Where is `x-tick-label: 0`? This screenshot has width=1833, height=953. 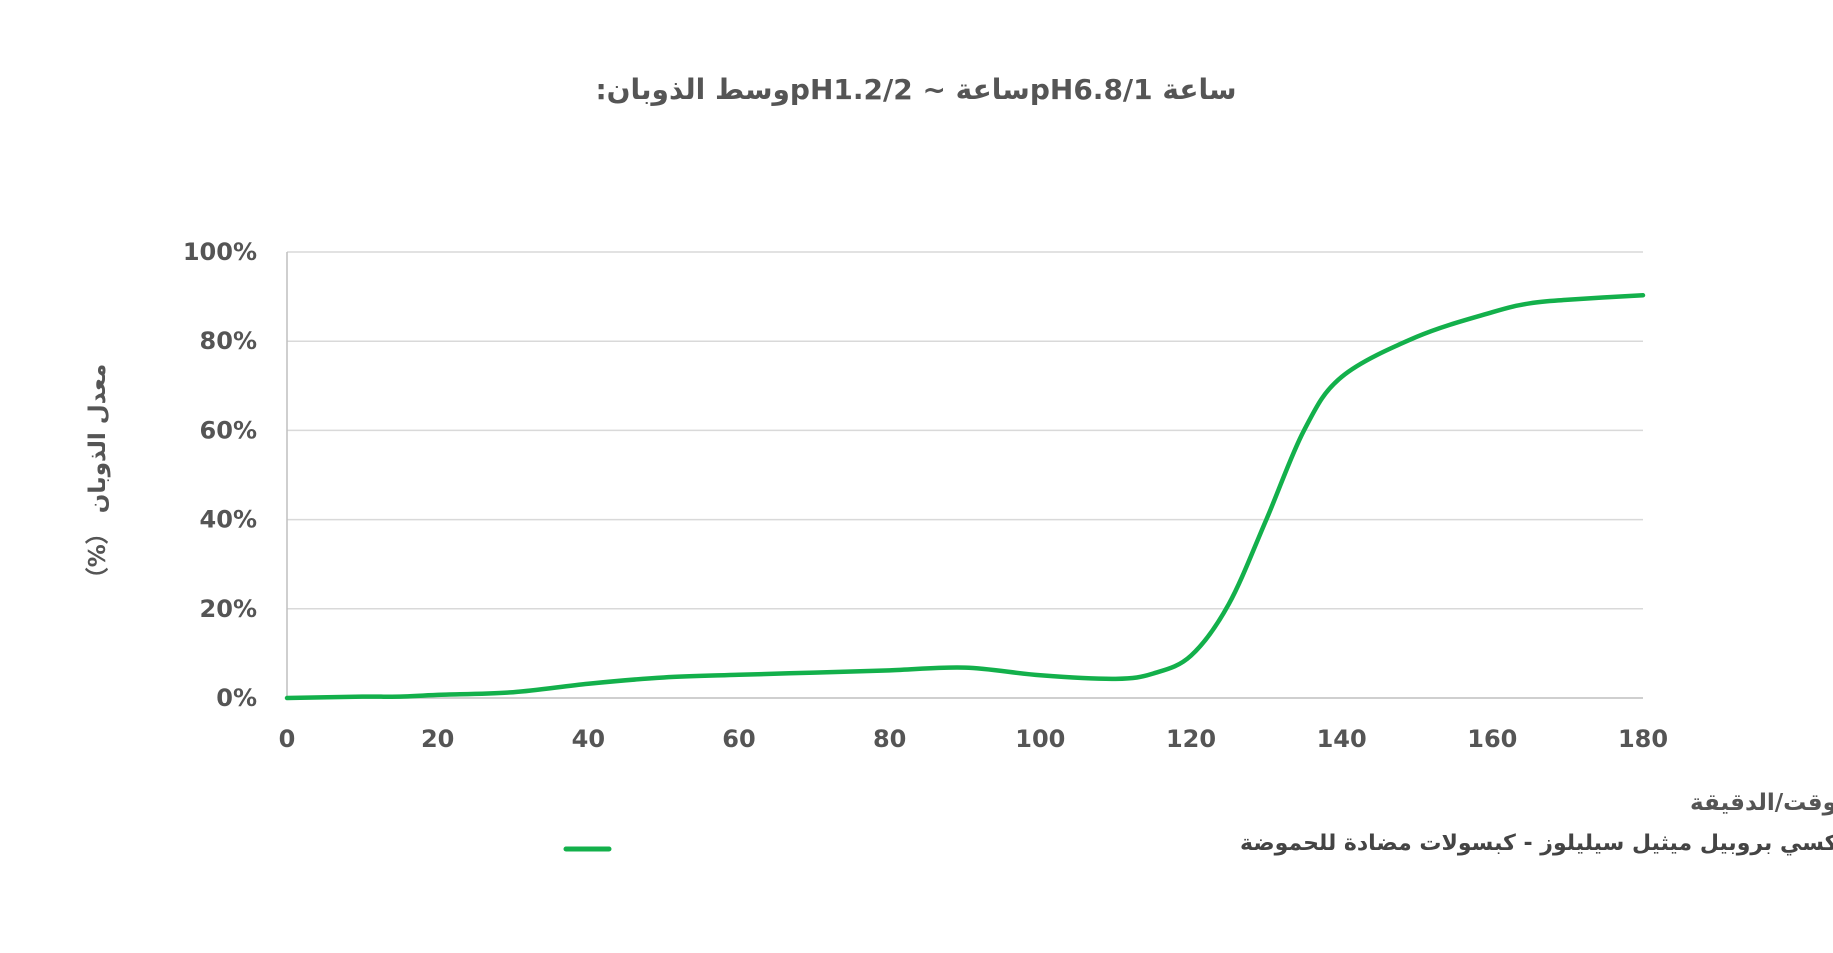 x-tick-label: 0 is located at coordinates (287, 739).